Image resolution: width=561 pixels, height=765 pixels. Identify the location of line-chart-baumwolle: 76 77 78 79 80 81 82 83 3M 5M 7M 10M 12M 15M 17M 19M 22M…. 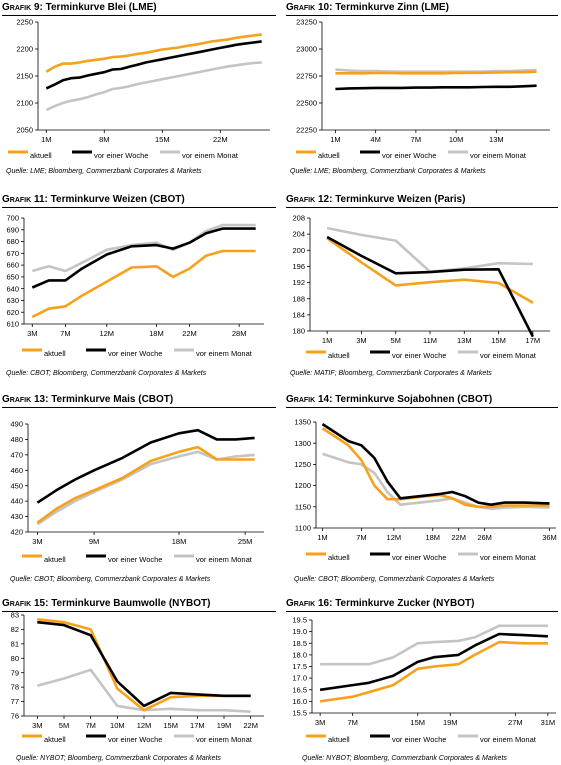
(137, 677).